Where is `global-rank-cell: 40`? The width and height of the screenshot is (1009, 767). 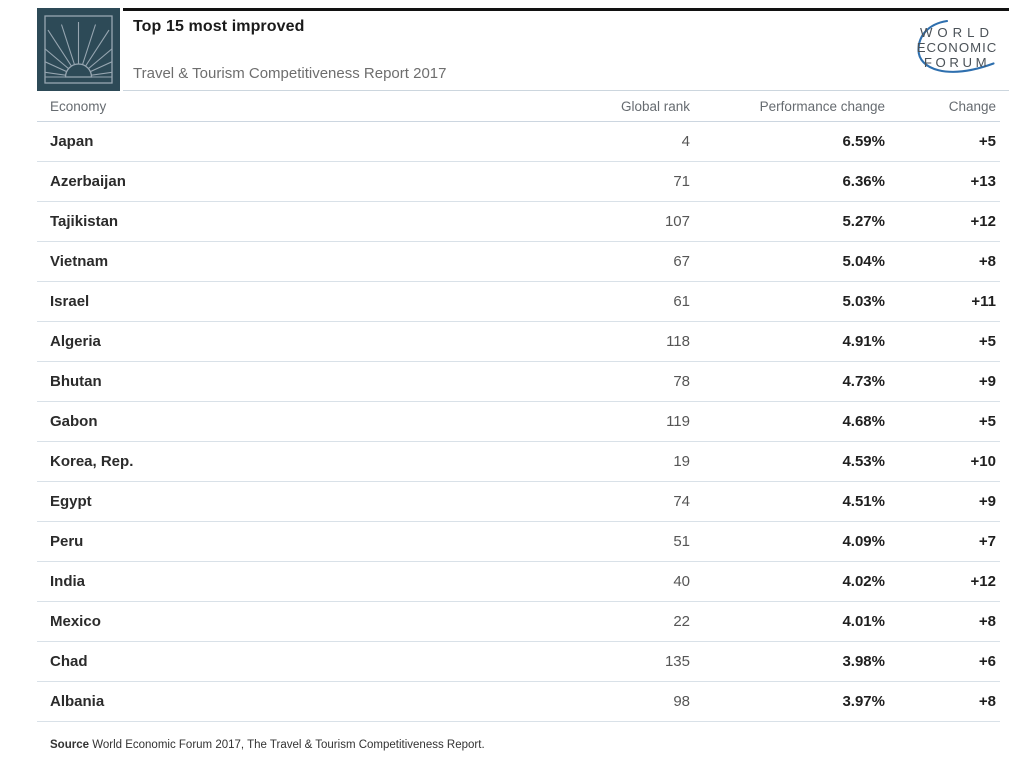
global-rank-cell: 40 is located at coordinates (681, 581).